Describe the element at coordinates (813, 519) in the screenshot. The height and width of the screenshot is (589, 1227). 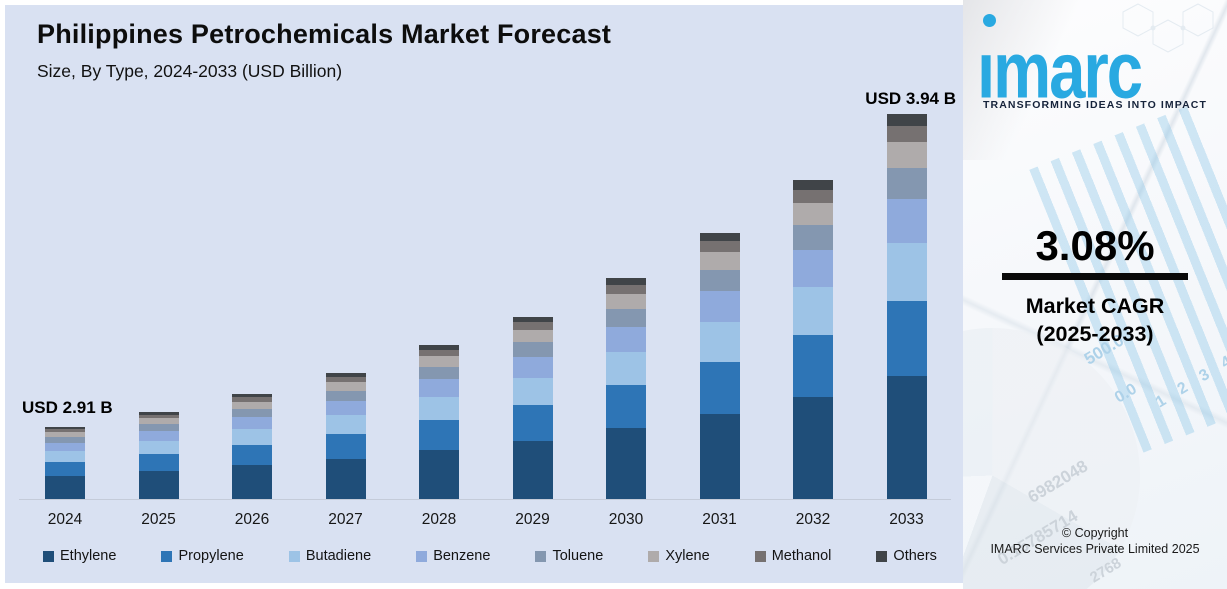
I see `x-axis-label-2032: 2032` at that location.